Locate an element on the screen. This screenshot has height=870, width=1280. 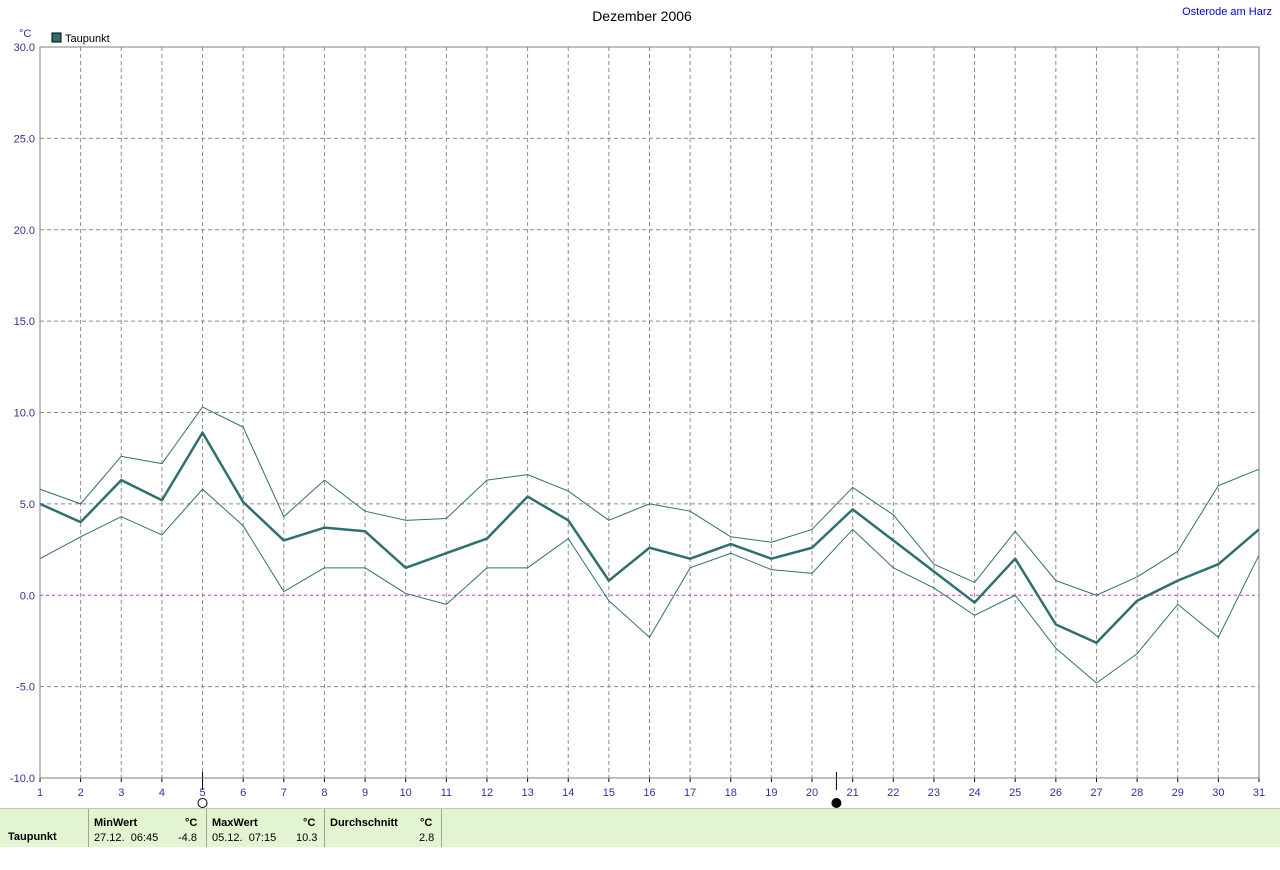
x-tick-label: 22 is located at coordinates (893, 793).